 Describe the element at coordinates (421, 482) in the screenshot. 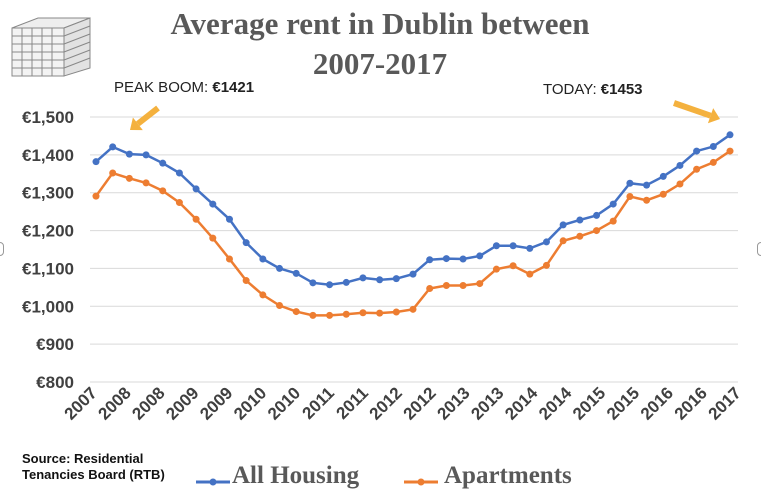

I see `legend-swatch-apartments` at that location.